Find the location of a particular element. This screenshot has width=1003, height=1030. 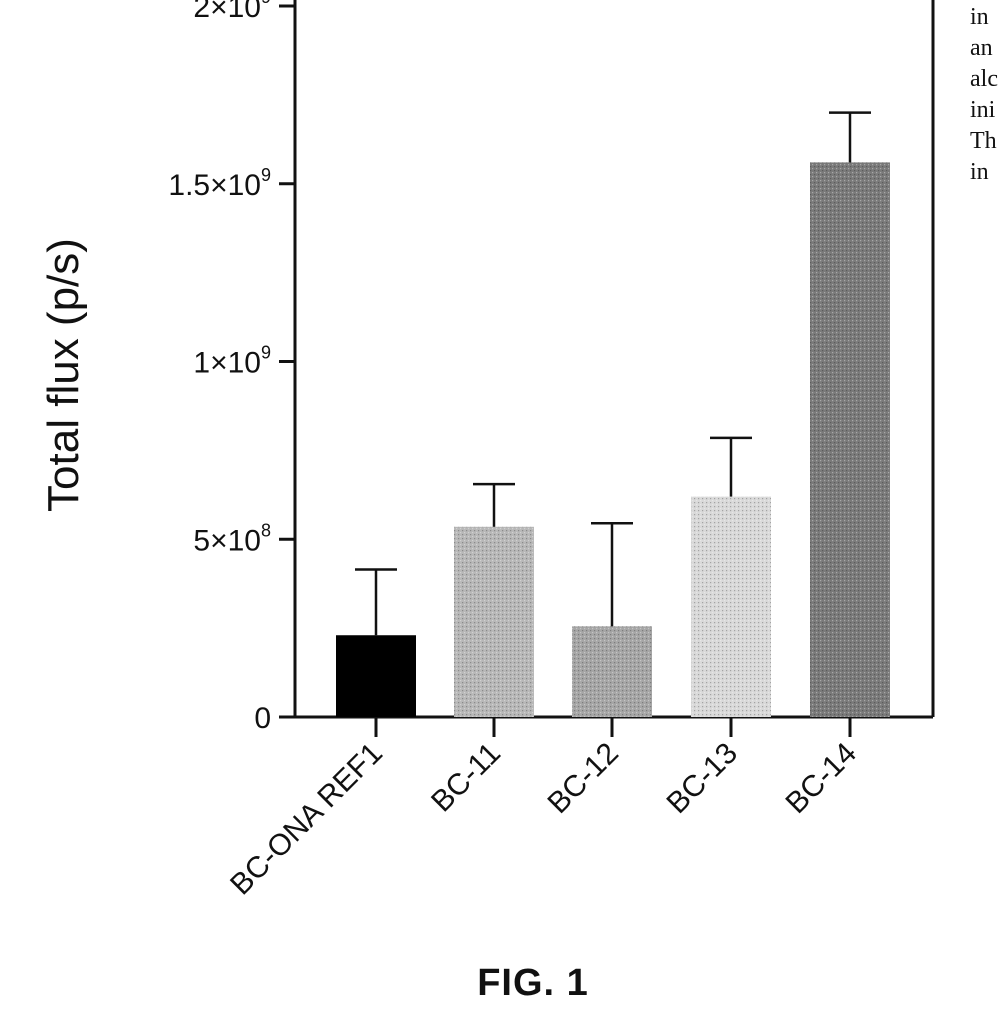

y-tick-exponent-1: 8 is located at coordinates (266, 530).